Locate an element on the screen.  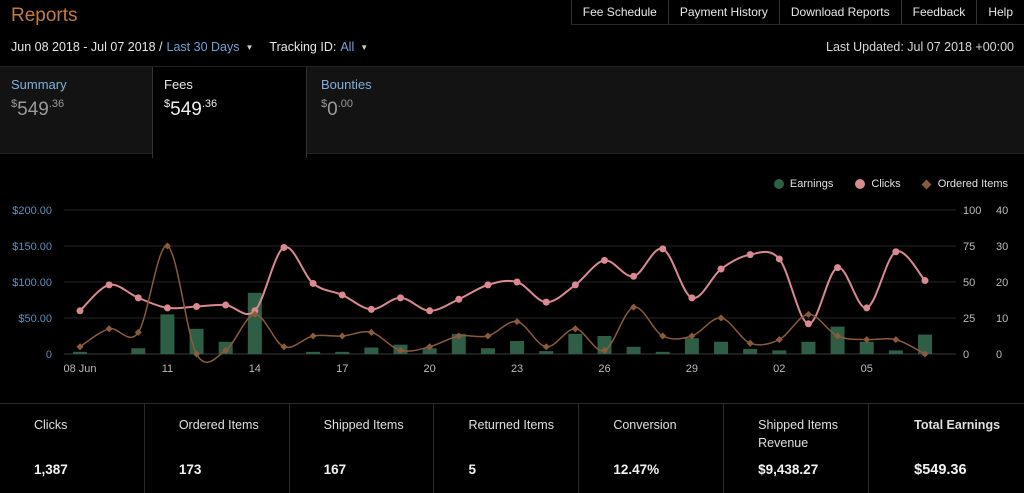
y-right-tick-label: 30 is located at coordinates (1002, 247).